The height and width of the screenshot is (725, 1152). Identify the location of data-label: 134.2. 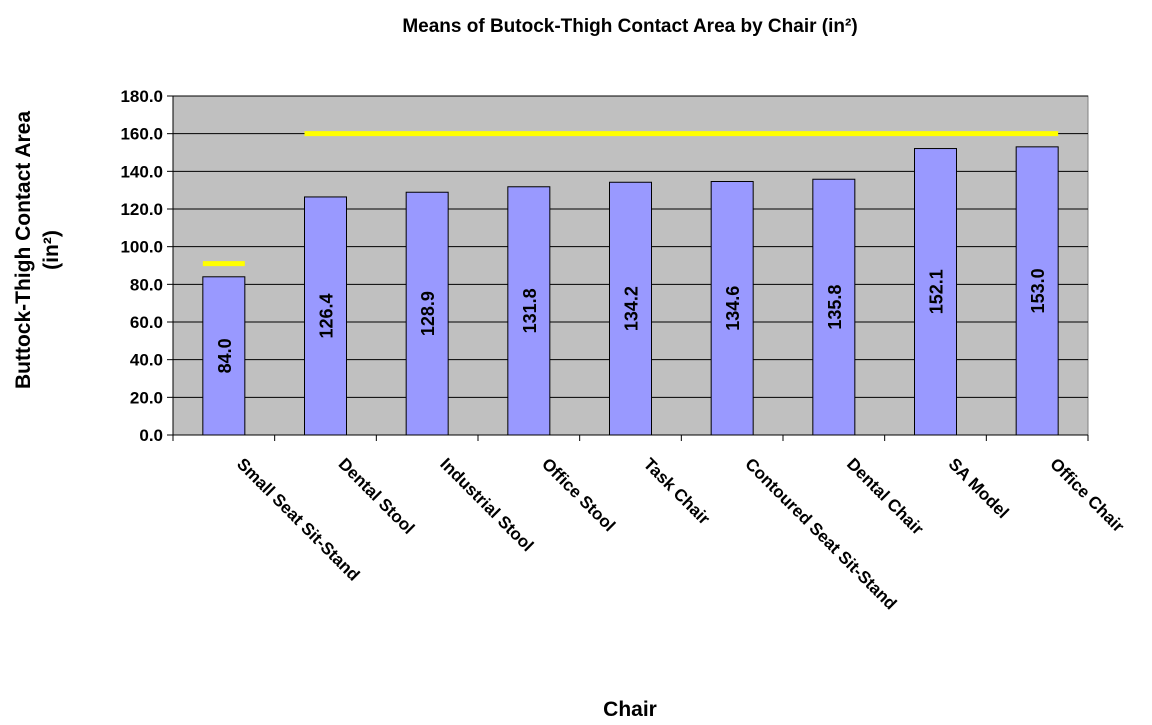
(632, 308).